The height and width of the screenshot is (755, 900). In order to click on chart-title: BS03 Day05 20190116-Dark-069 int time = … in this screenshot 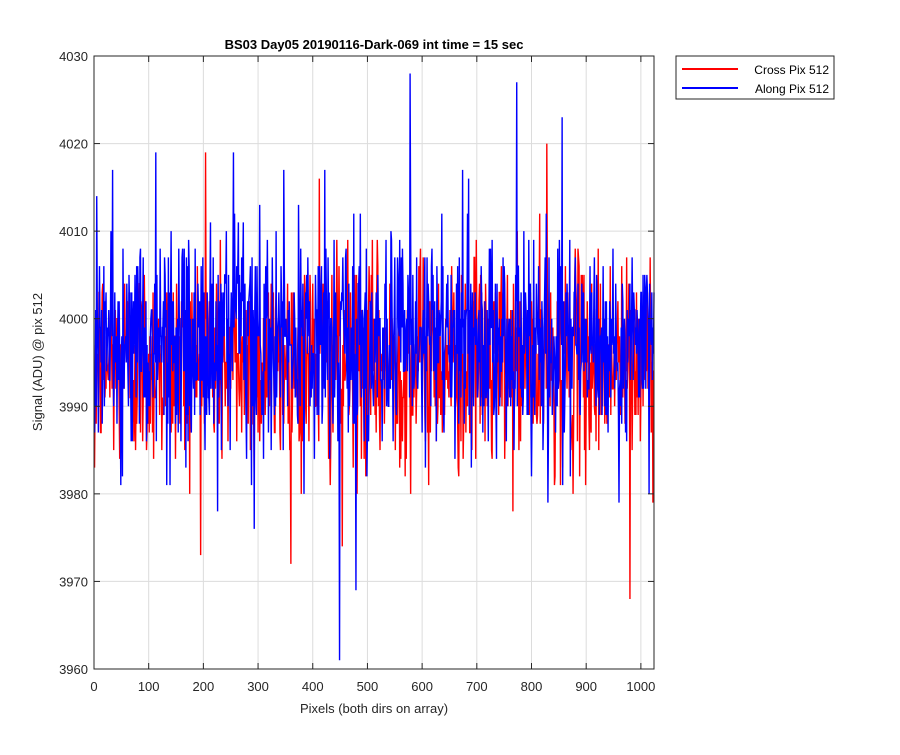, I will do `click(374, 44)`.